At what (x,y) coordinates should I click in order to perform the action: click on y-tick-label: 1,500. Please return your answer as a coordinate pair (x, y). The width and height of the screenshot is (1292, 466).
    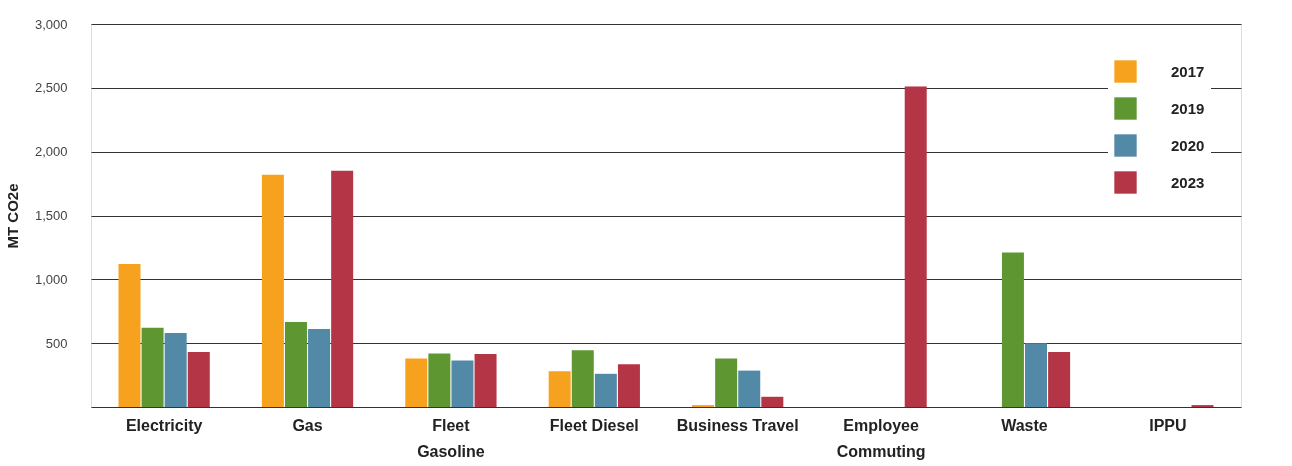
    Looking at the image, I should click on (51, 215).